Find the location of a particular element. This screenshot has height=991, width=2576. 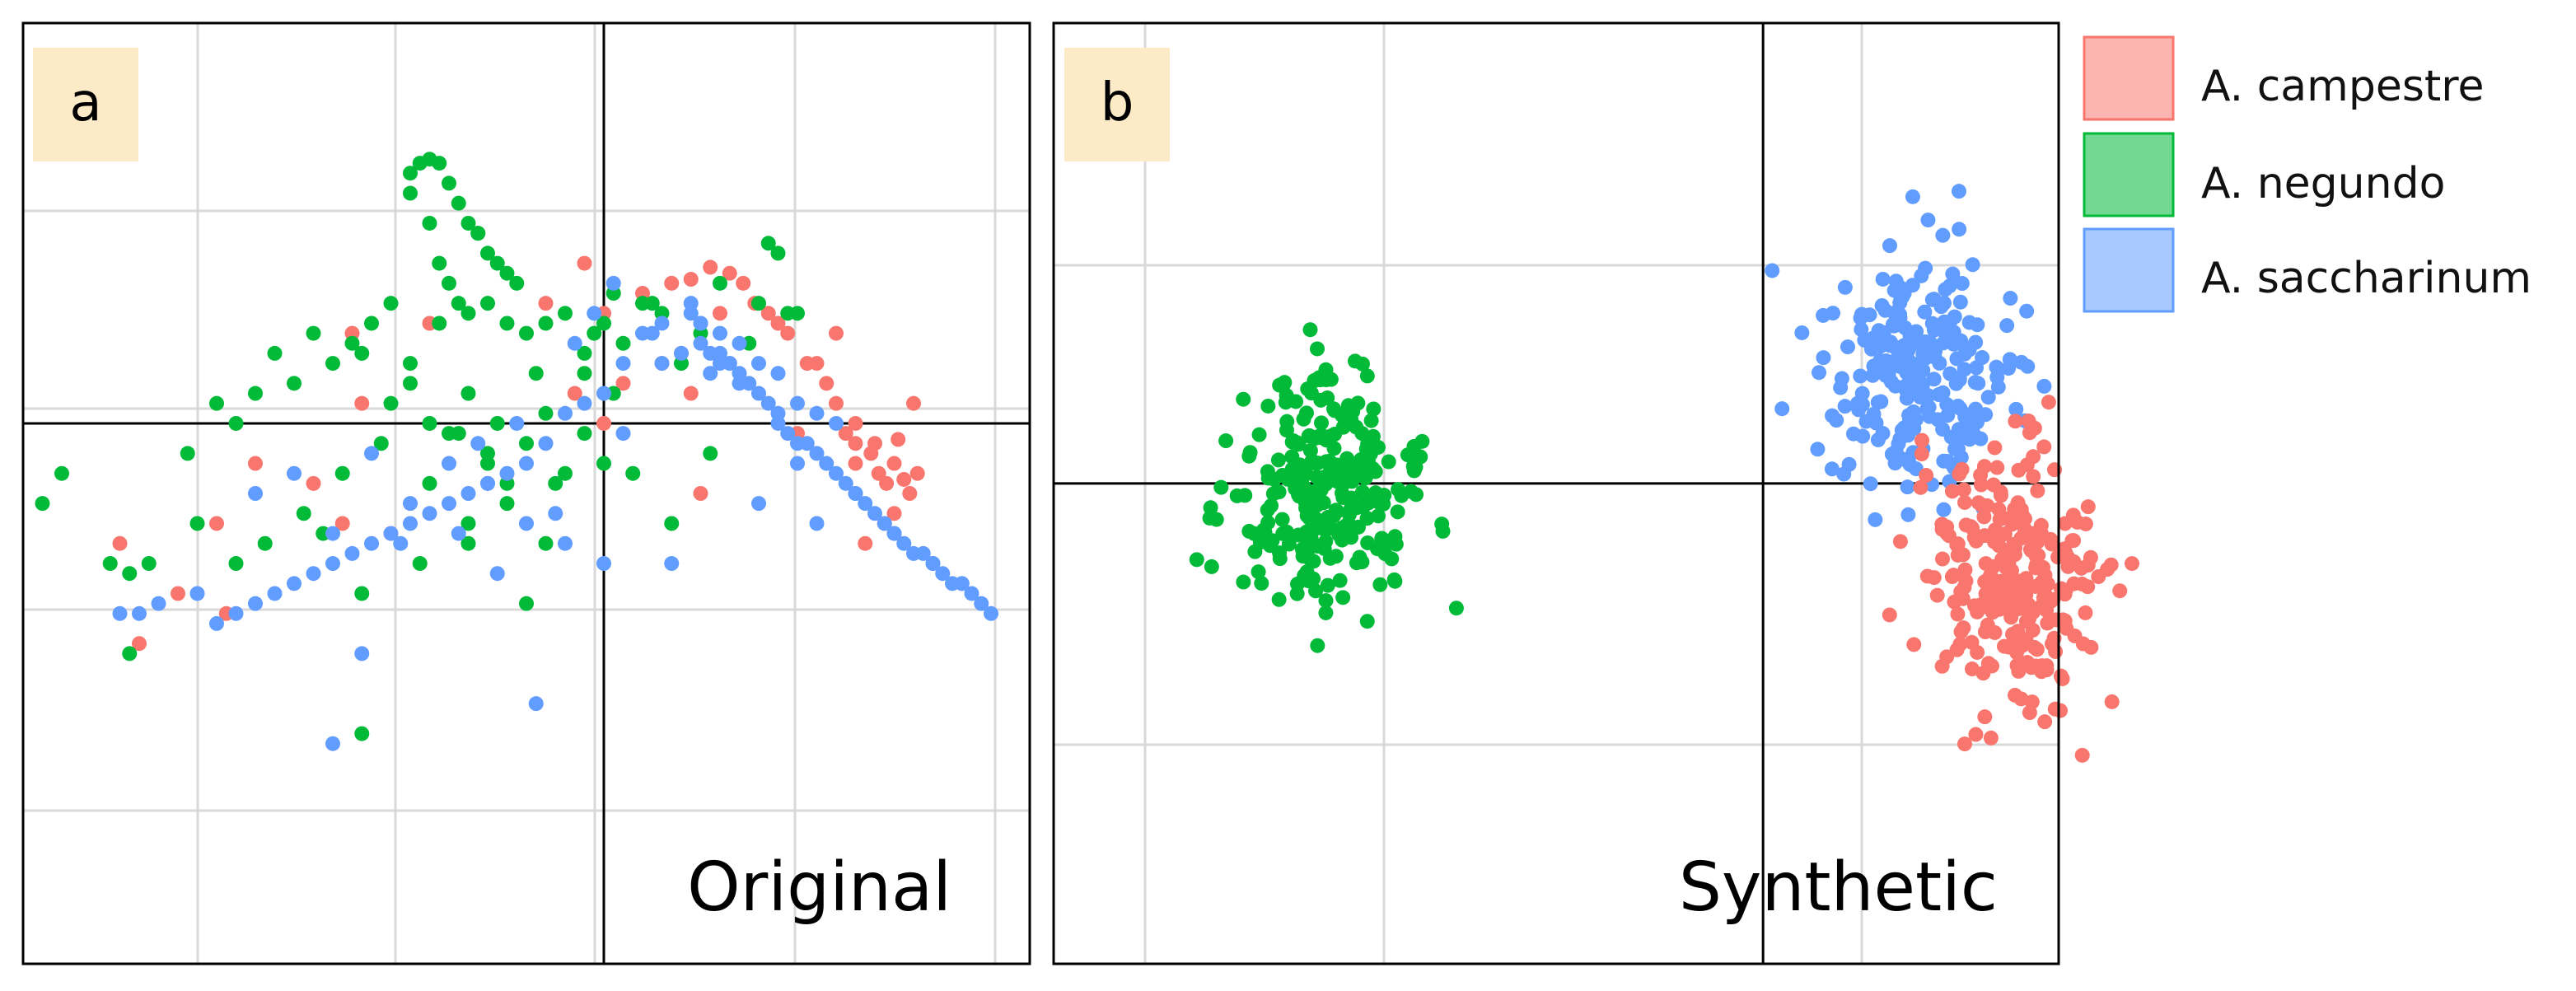

legend-label-campestre: A. campestre is located at coordinates (2343, 86).